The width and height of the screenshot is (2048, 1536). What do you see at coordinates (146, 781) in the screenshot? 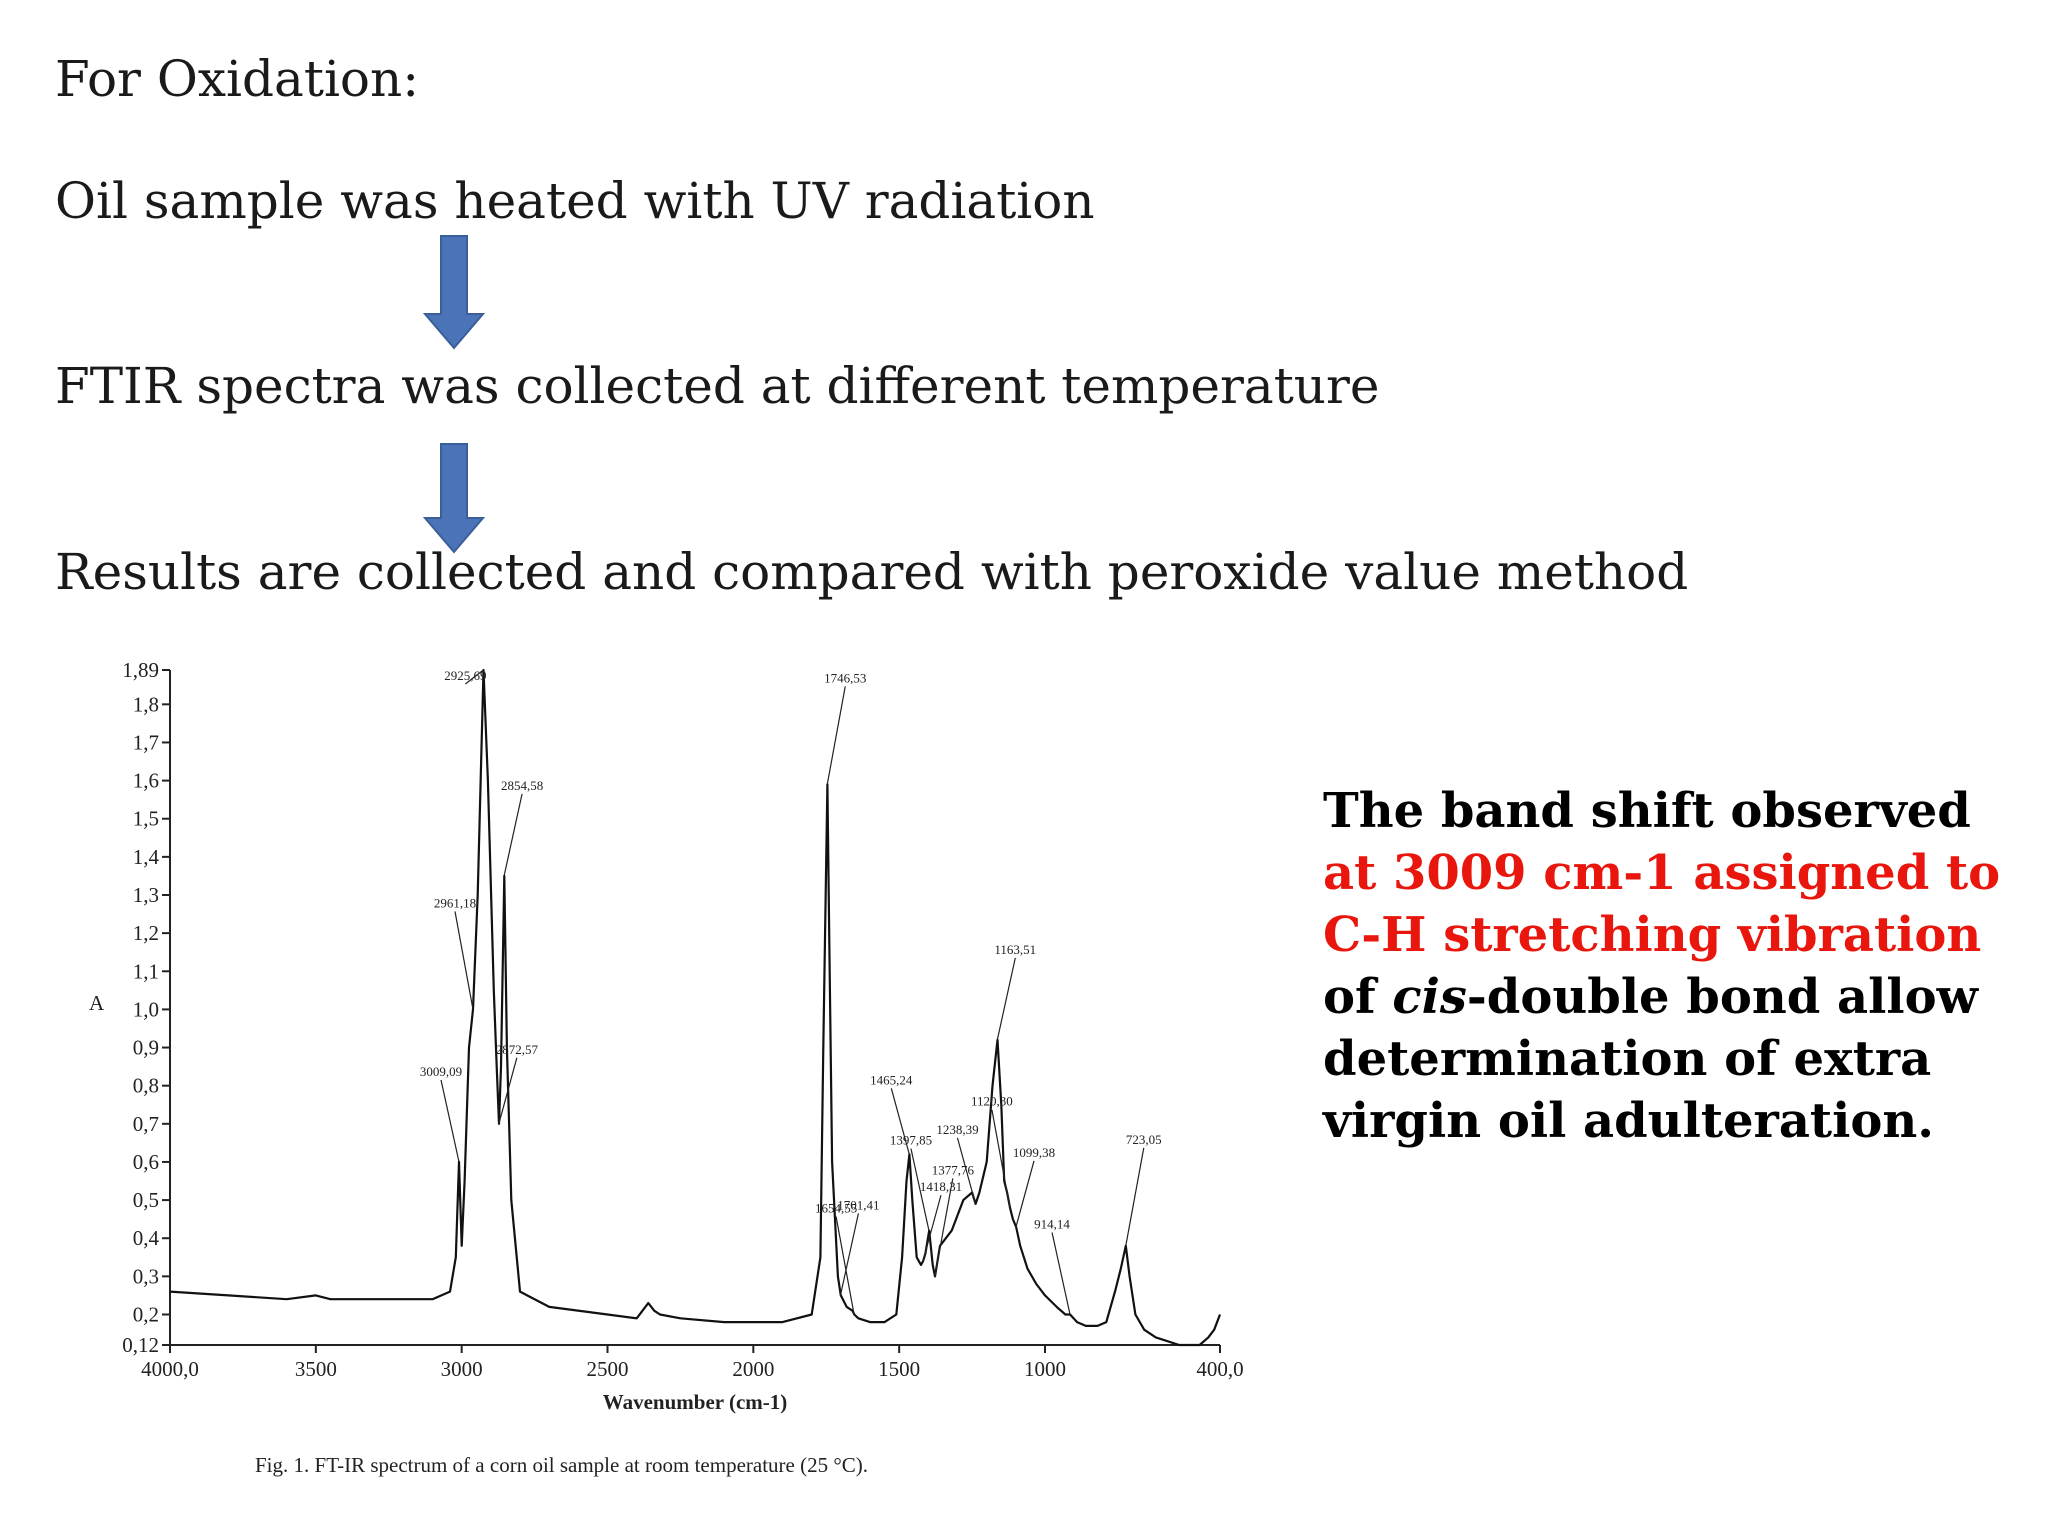
I see `y-tick-label: 1,6` at bounding box center [146, 781].